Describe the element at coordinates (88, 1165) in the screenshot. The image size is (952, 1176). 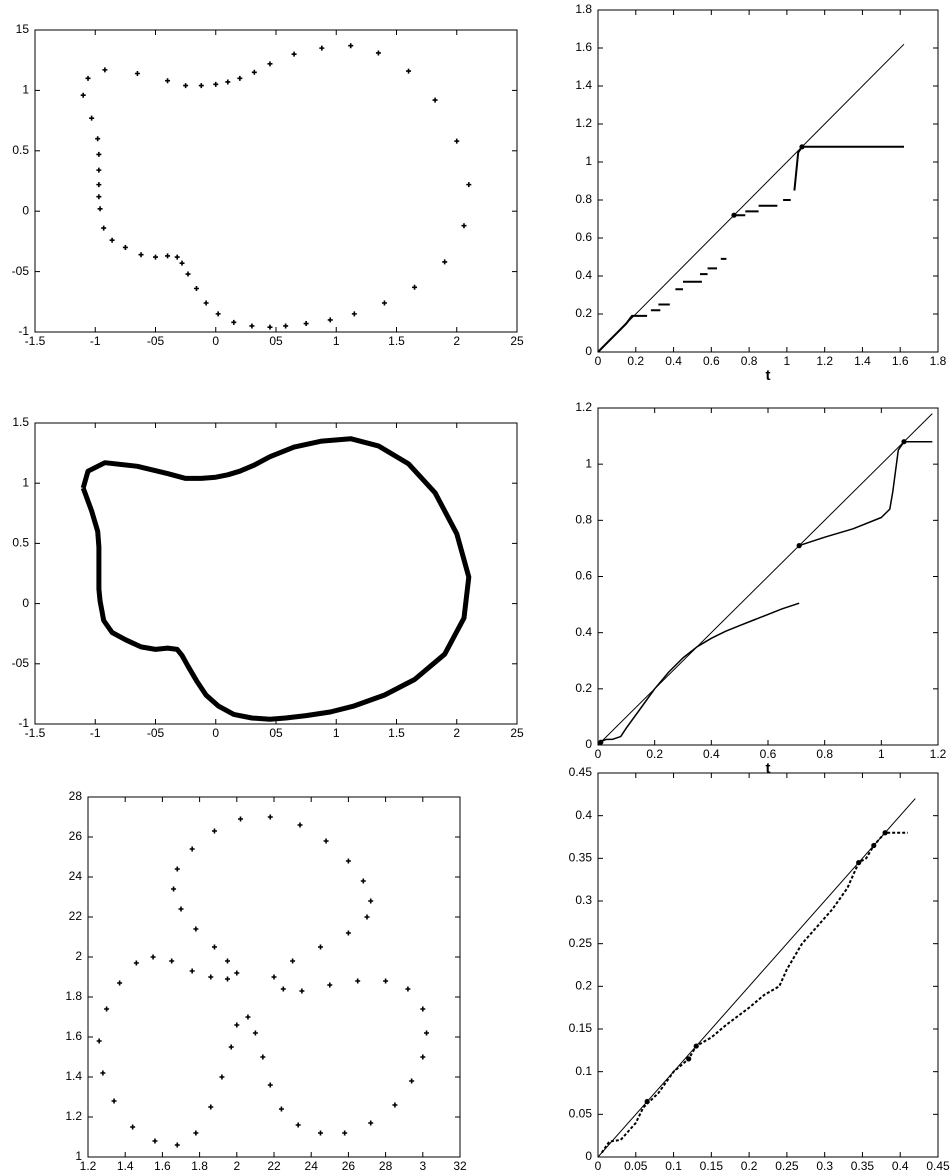
I see `x-tick-label: 1.2` at that location.